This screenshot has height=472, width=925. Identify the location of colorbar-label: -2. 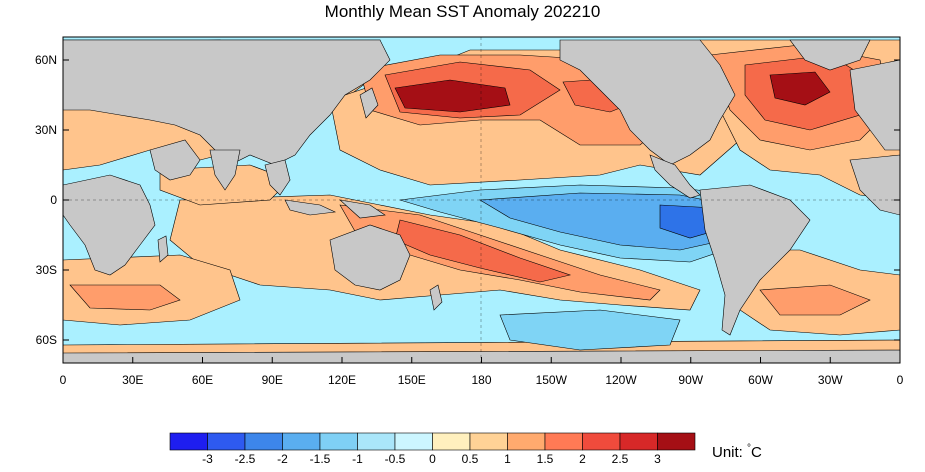
(282, 459).